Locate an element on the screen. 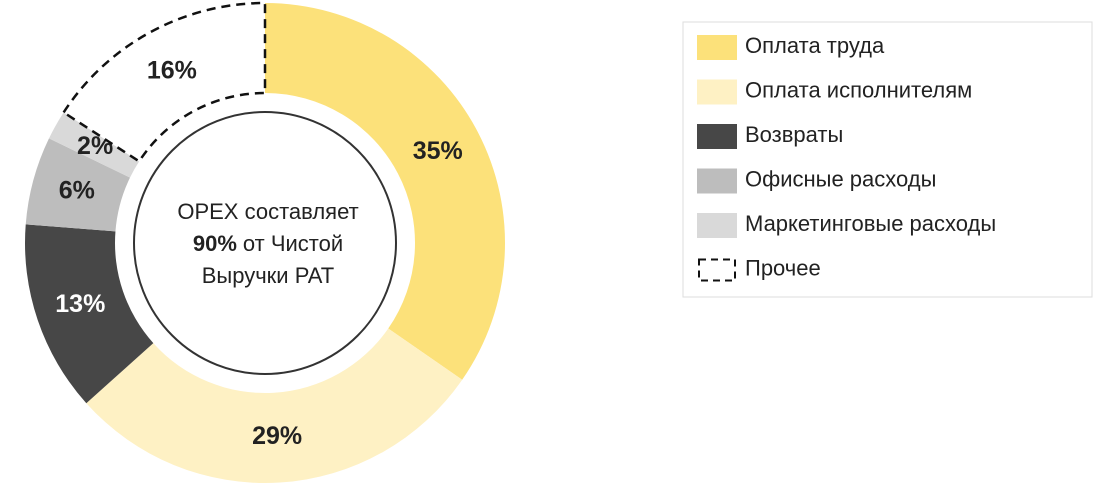  center-circle is located at coordinates (265, 243).